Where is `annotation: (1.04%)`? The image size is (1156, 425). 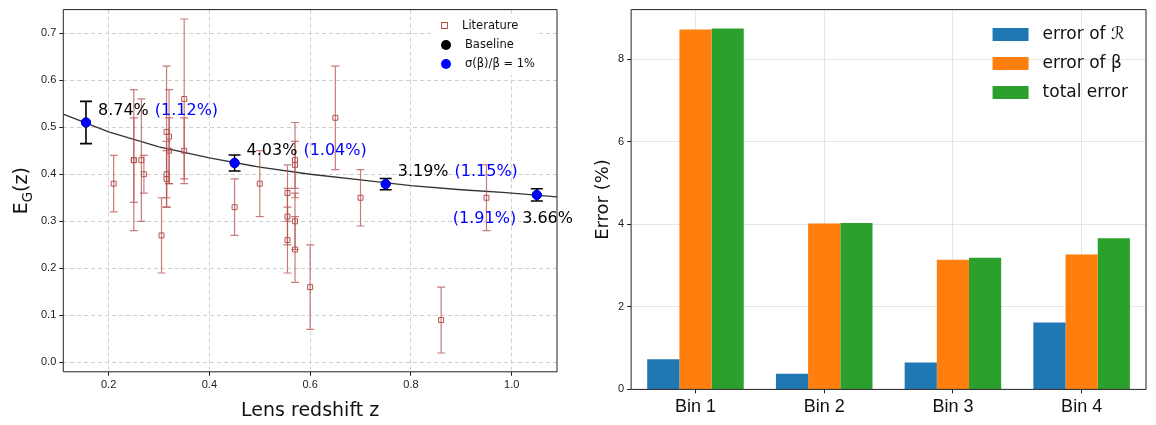
annotation: (1.04%) is located at coordinates (335, 150).